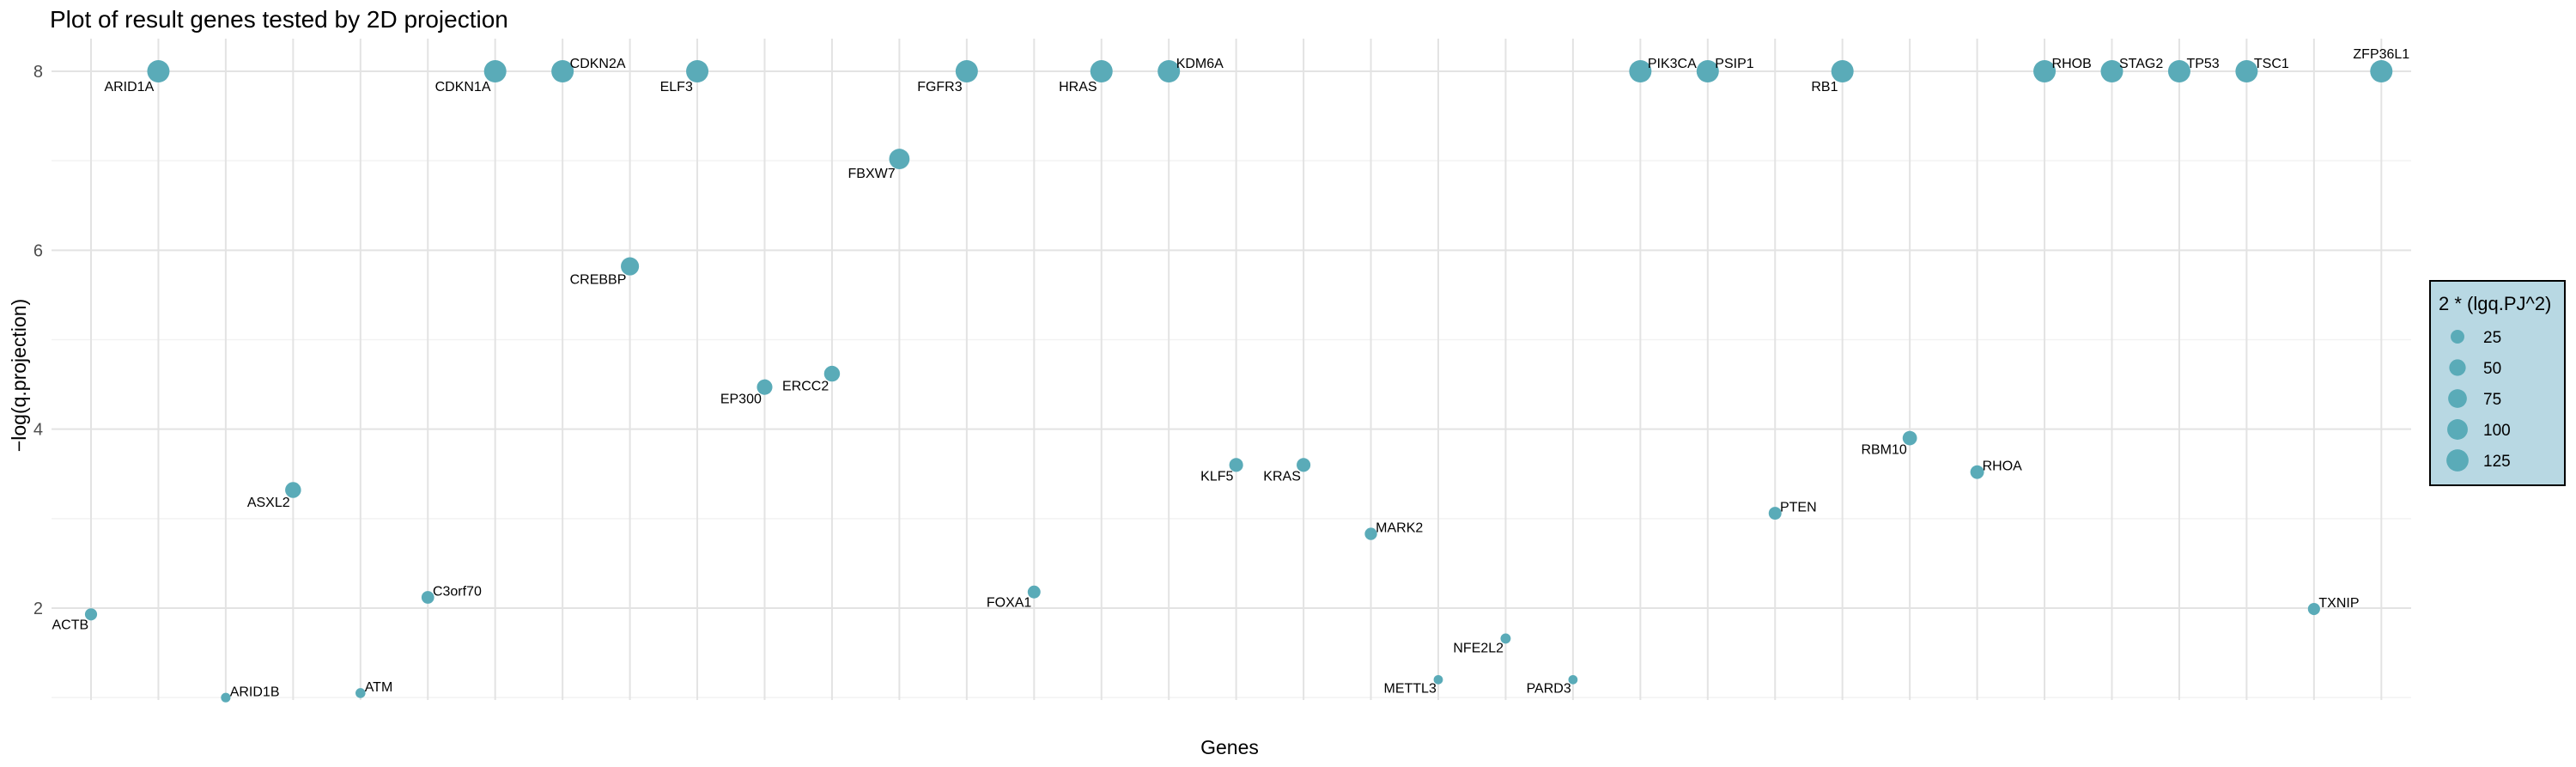 The width and height of the screenshot is (2576, 767). I want to click on point-psip1, so click(1708, 71).